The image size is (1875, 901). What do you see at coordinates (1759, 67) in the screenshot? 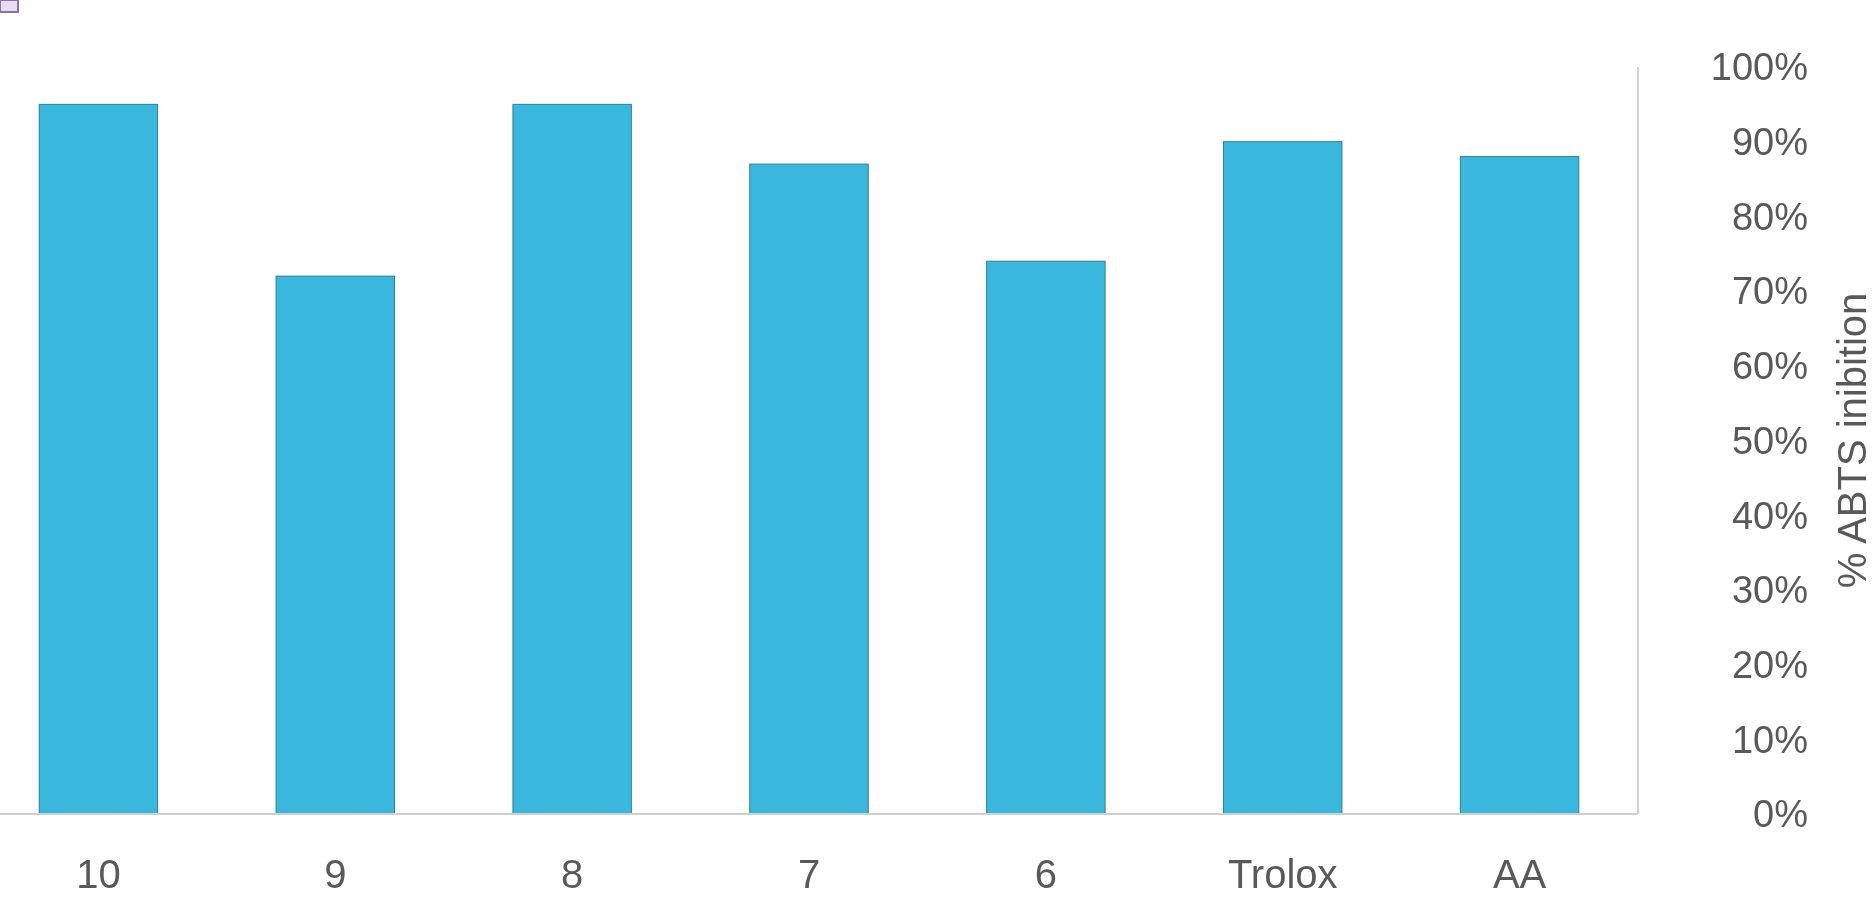
I see `y-tick-label: 100%` at bounding box center [1759, 67].